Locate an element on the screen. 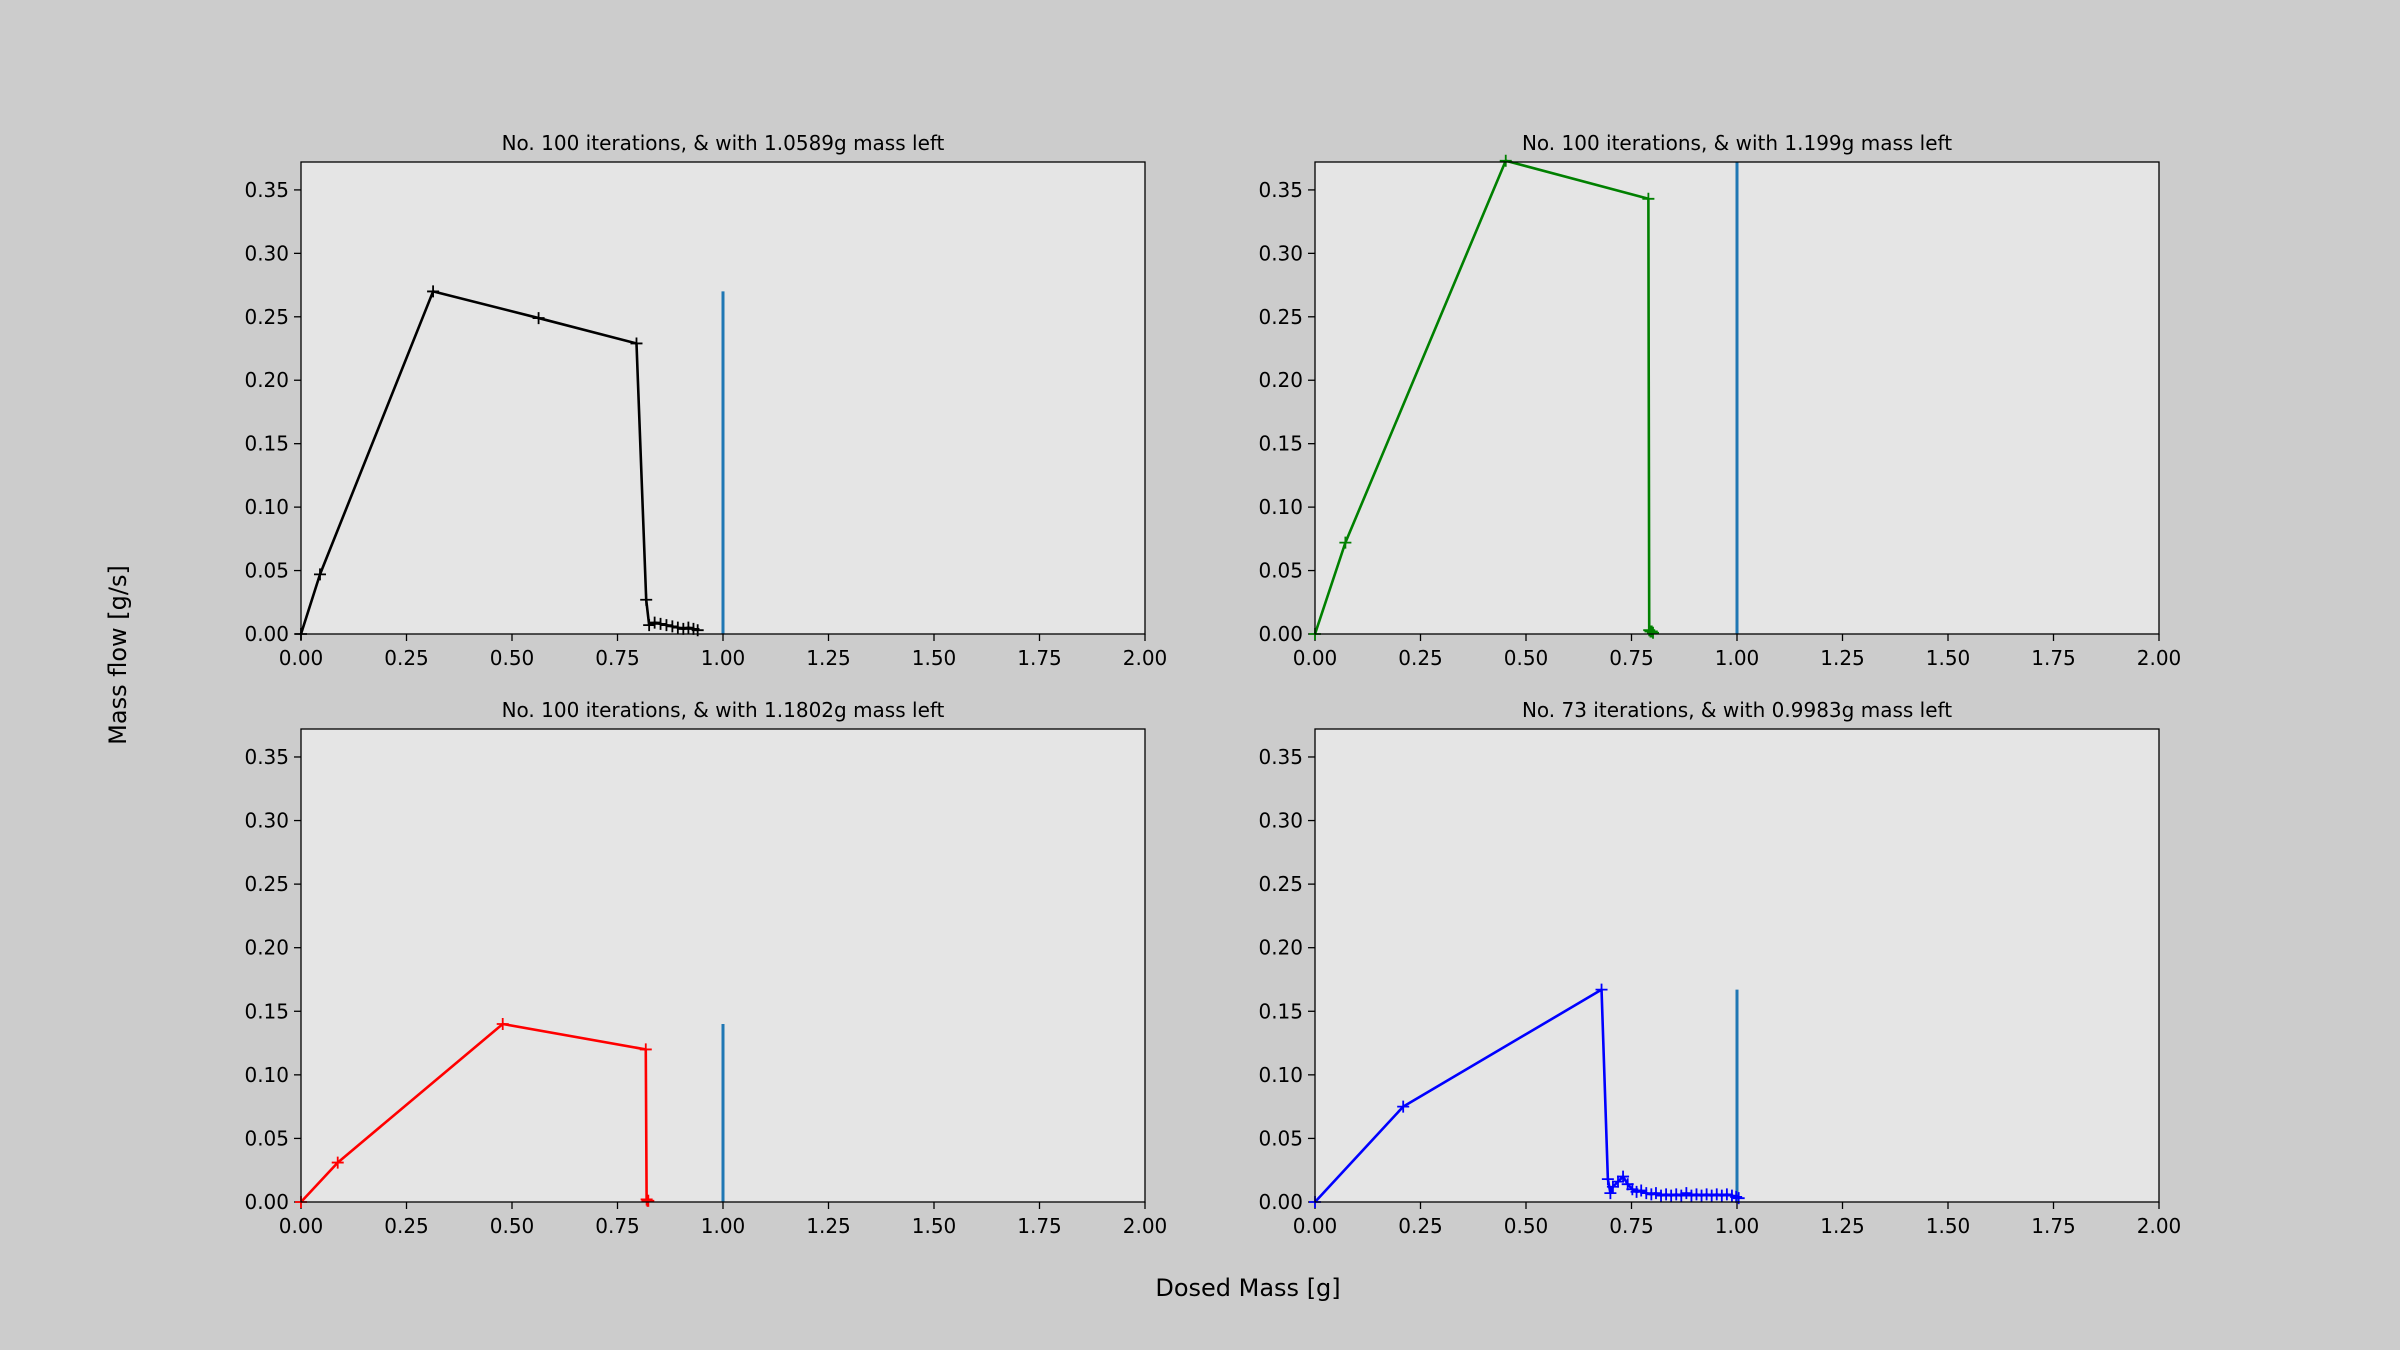  x-tick-label: 1.50 is located at coordinates (934, 658).